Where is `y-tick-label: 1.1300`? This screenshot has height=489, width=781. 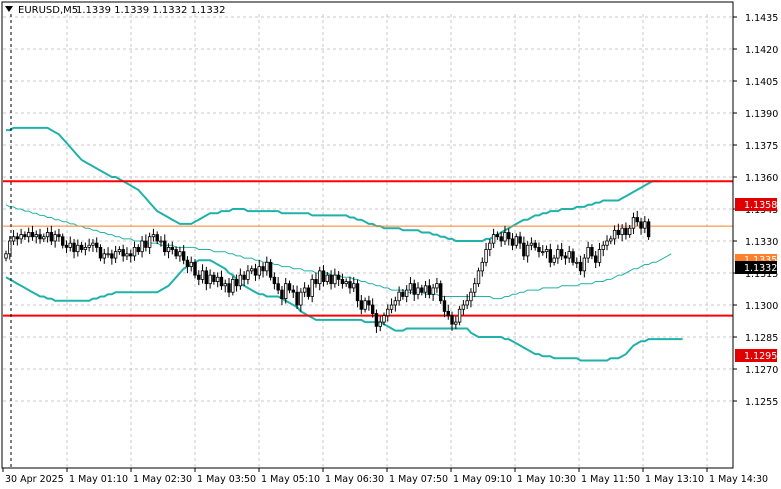 y-tick-label: 1.1300 is located at coordinates (761, 306).